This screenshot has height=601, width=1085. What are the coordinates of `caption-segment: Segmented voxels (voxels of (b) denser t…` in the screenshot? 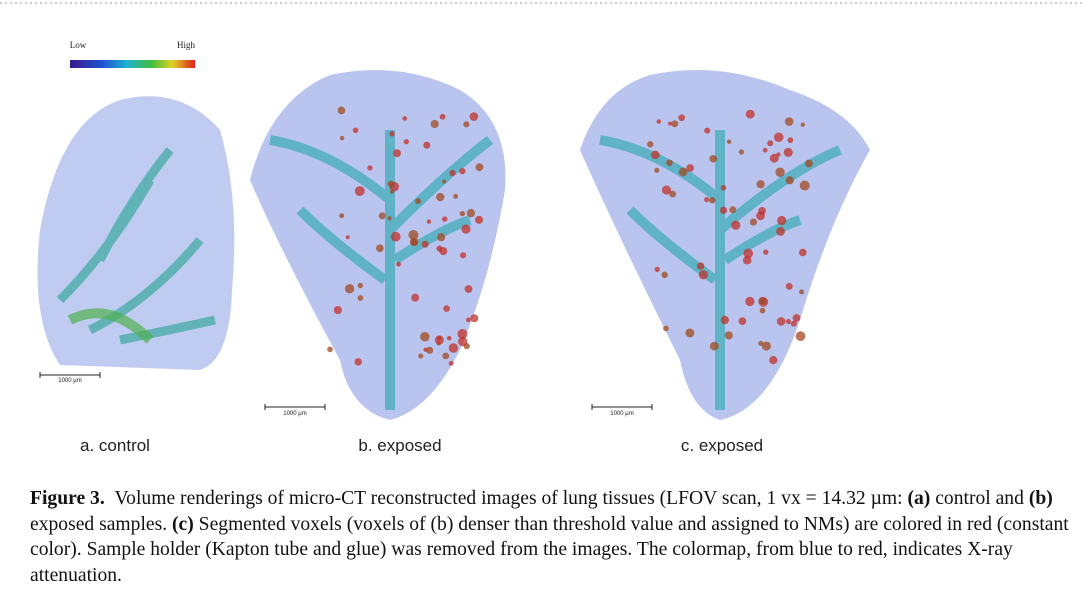 It's located at (549, 549).